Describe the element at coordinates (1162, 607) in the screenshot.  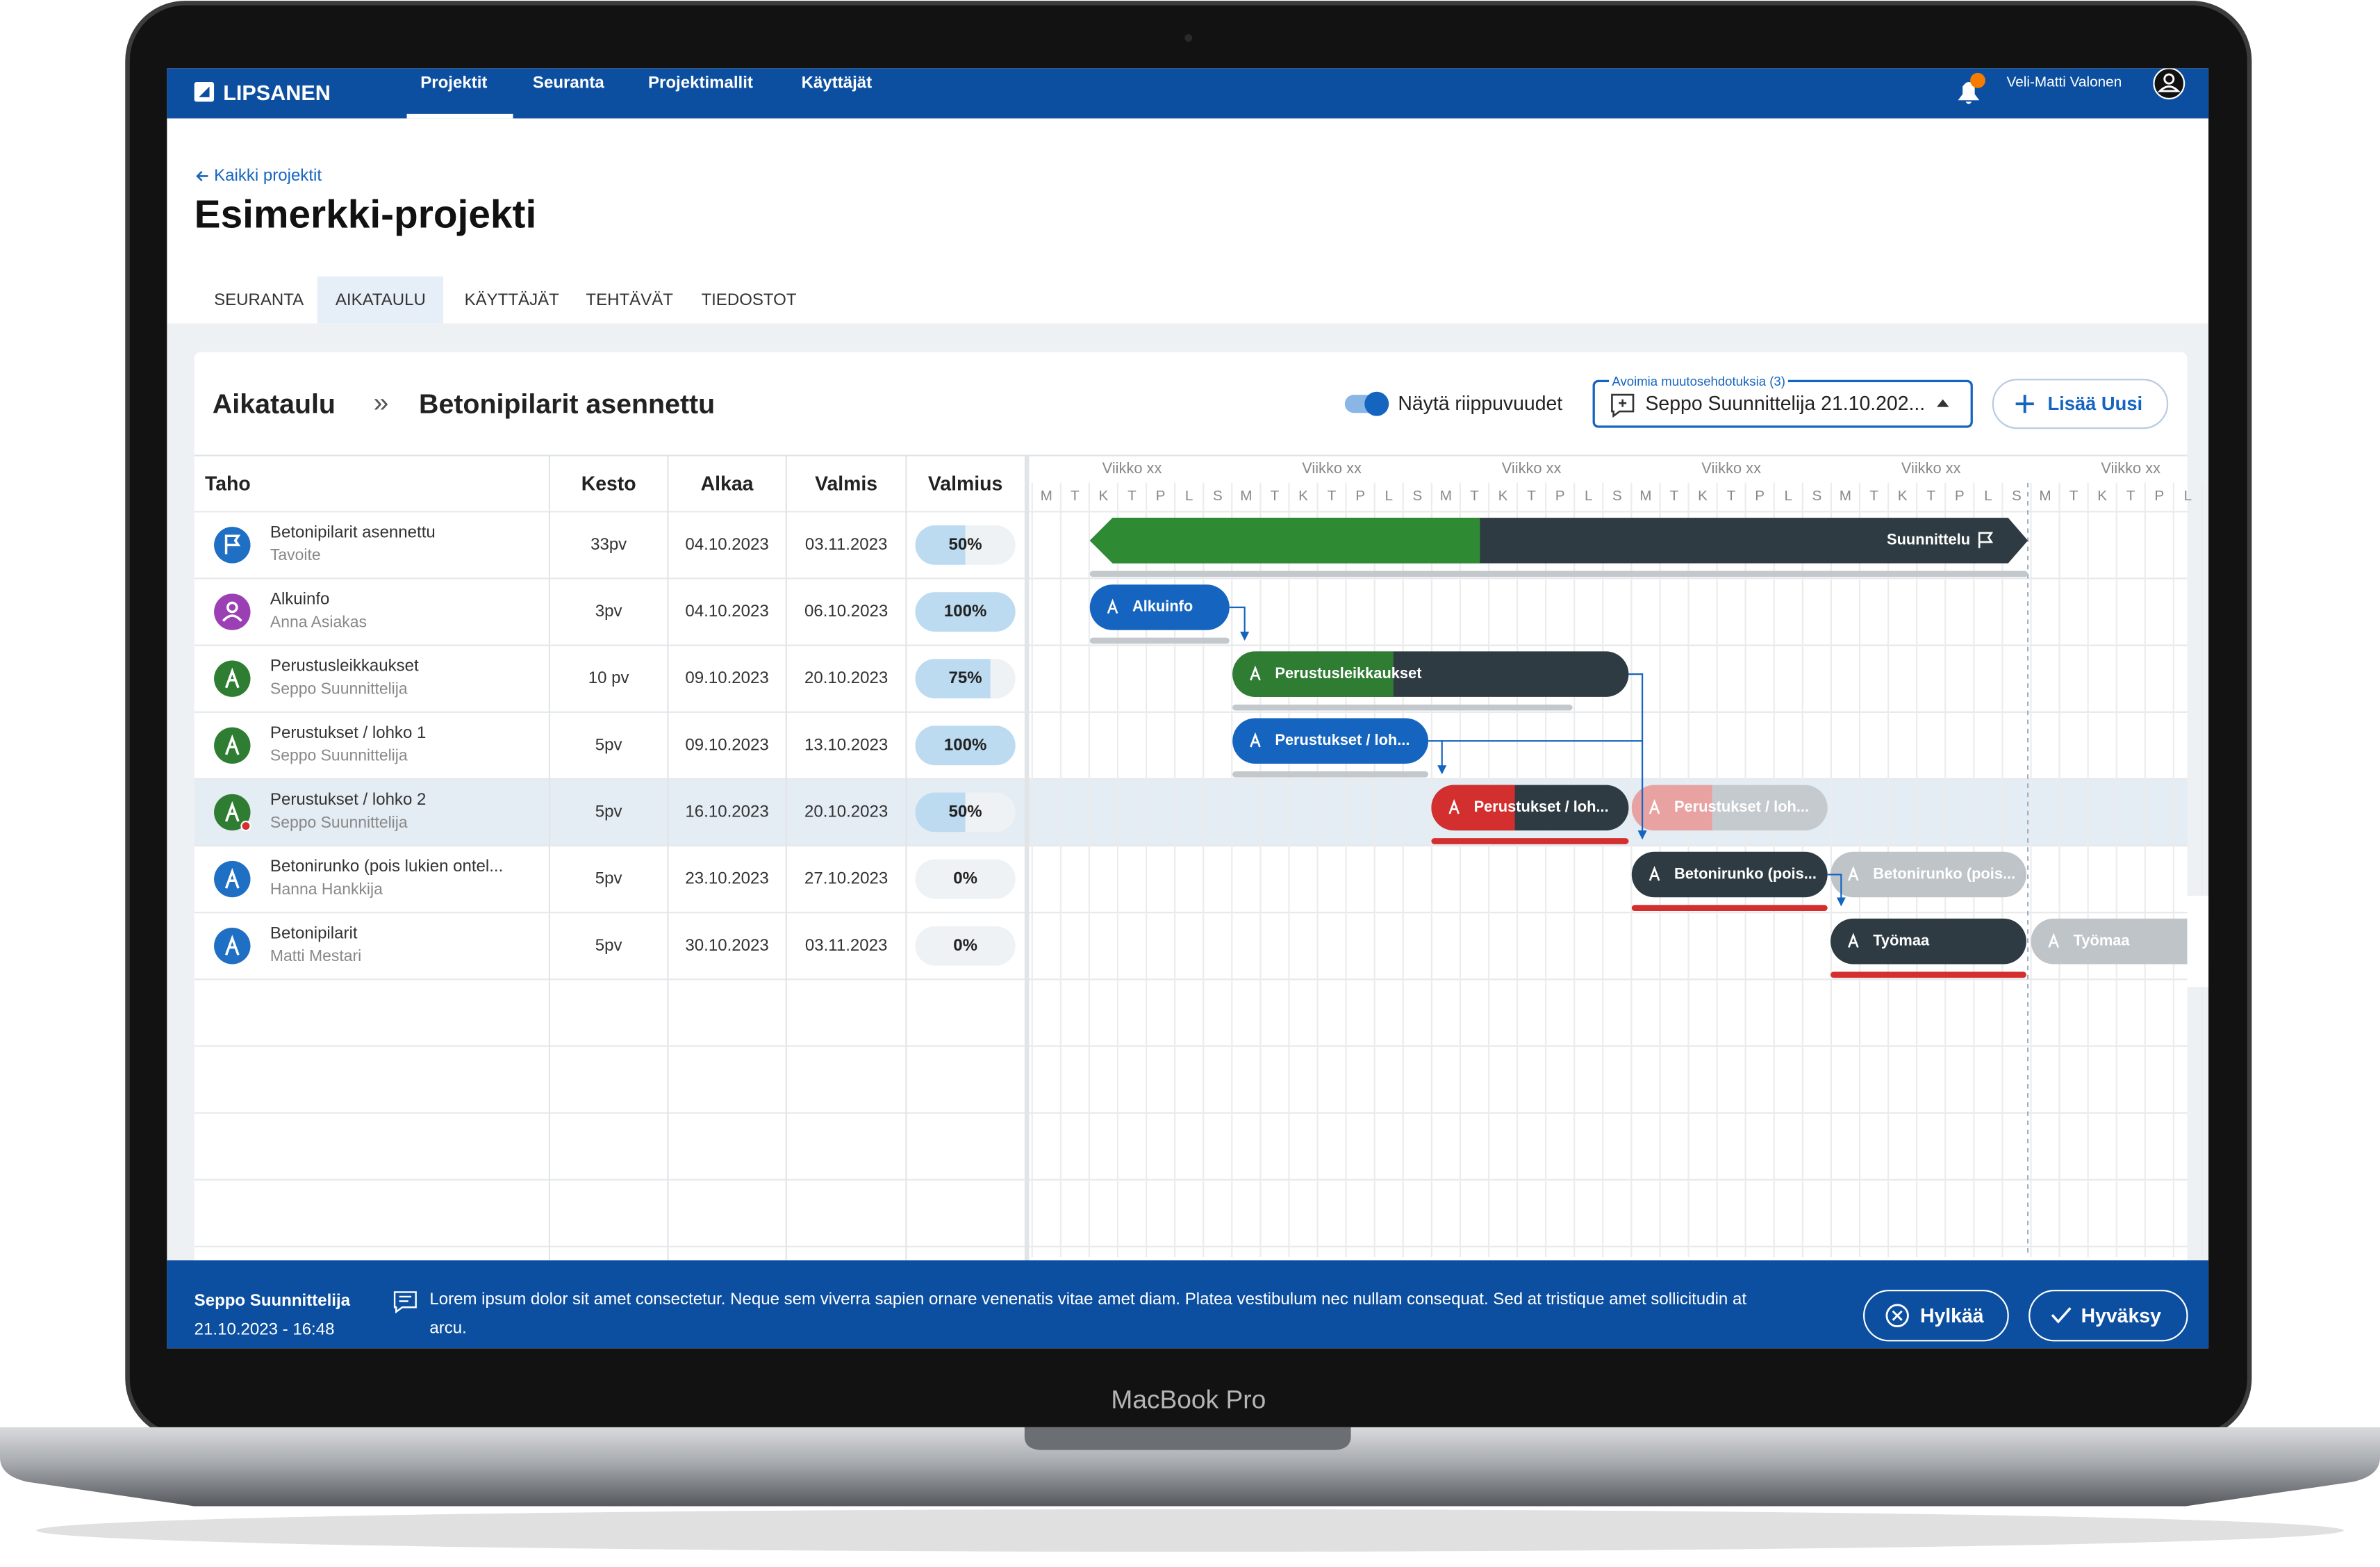
I see `bar-label: Alkuinfo` at that location.